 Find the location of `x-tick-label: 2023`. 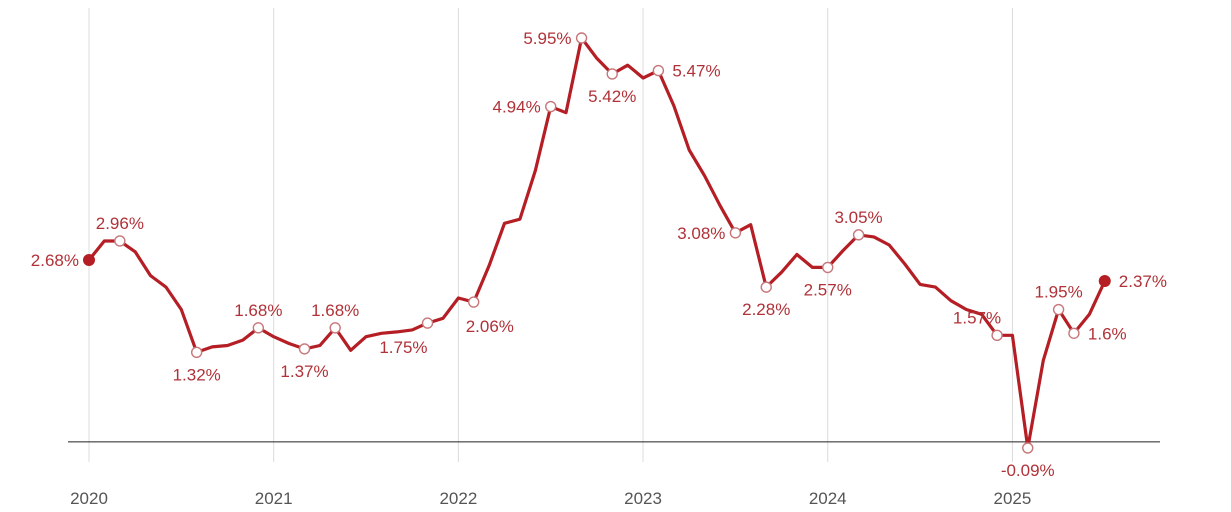

x-tick-label: 2023 is located at coordinates (643, 498).